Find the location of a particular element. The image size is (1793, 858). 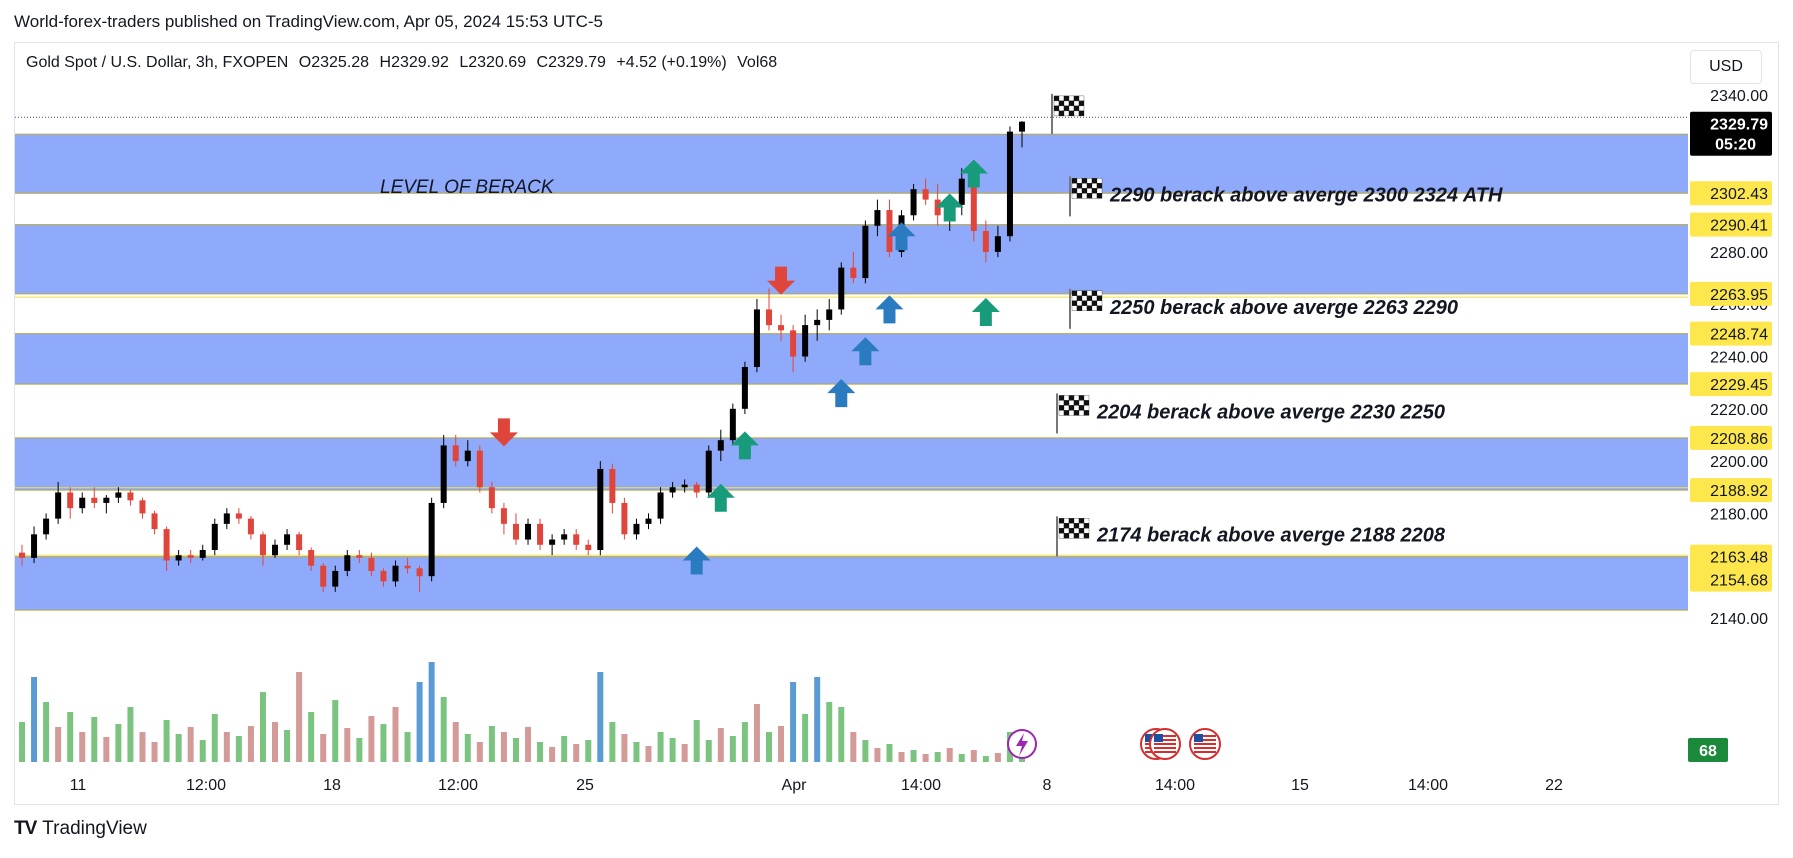

level-label-text: 2163.48 is located at coordinates (1739, 558).